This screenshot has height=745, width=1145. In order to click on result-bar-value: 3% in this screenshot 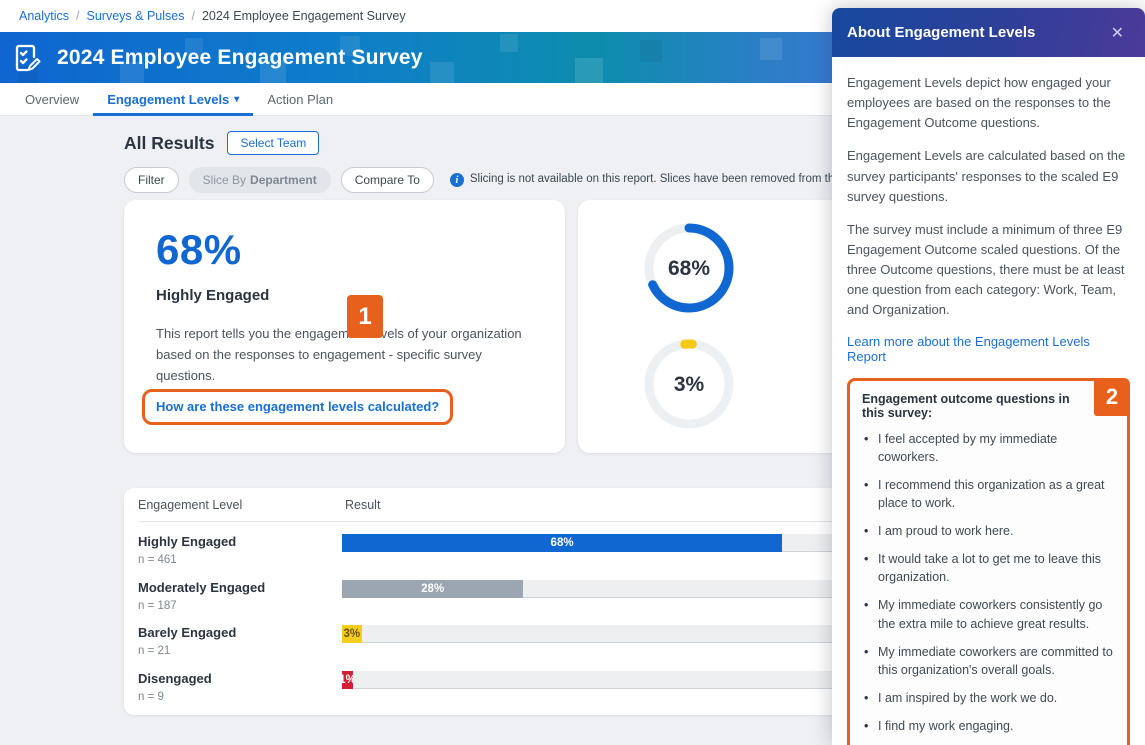, I will do `click(352, 634)`.